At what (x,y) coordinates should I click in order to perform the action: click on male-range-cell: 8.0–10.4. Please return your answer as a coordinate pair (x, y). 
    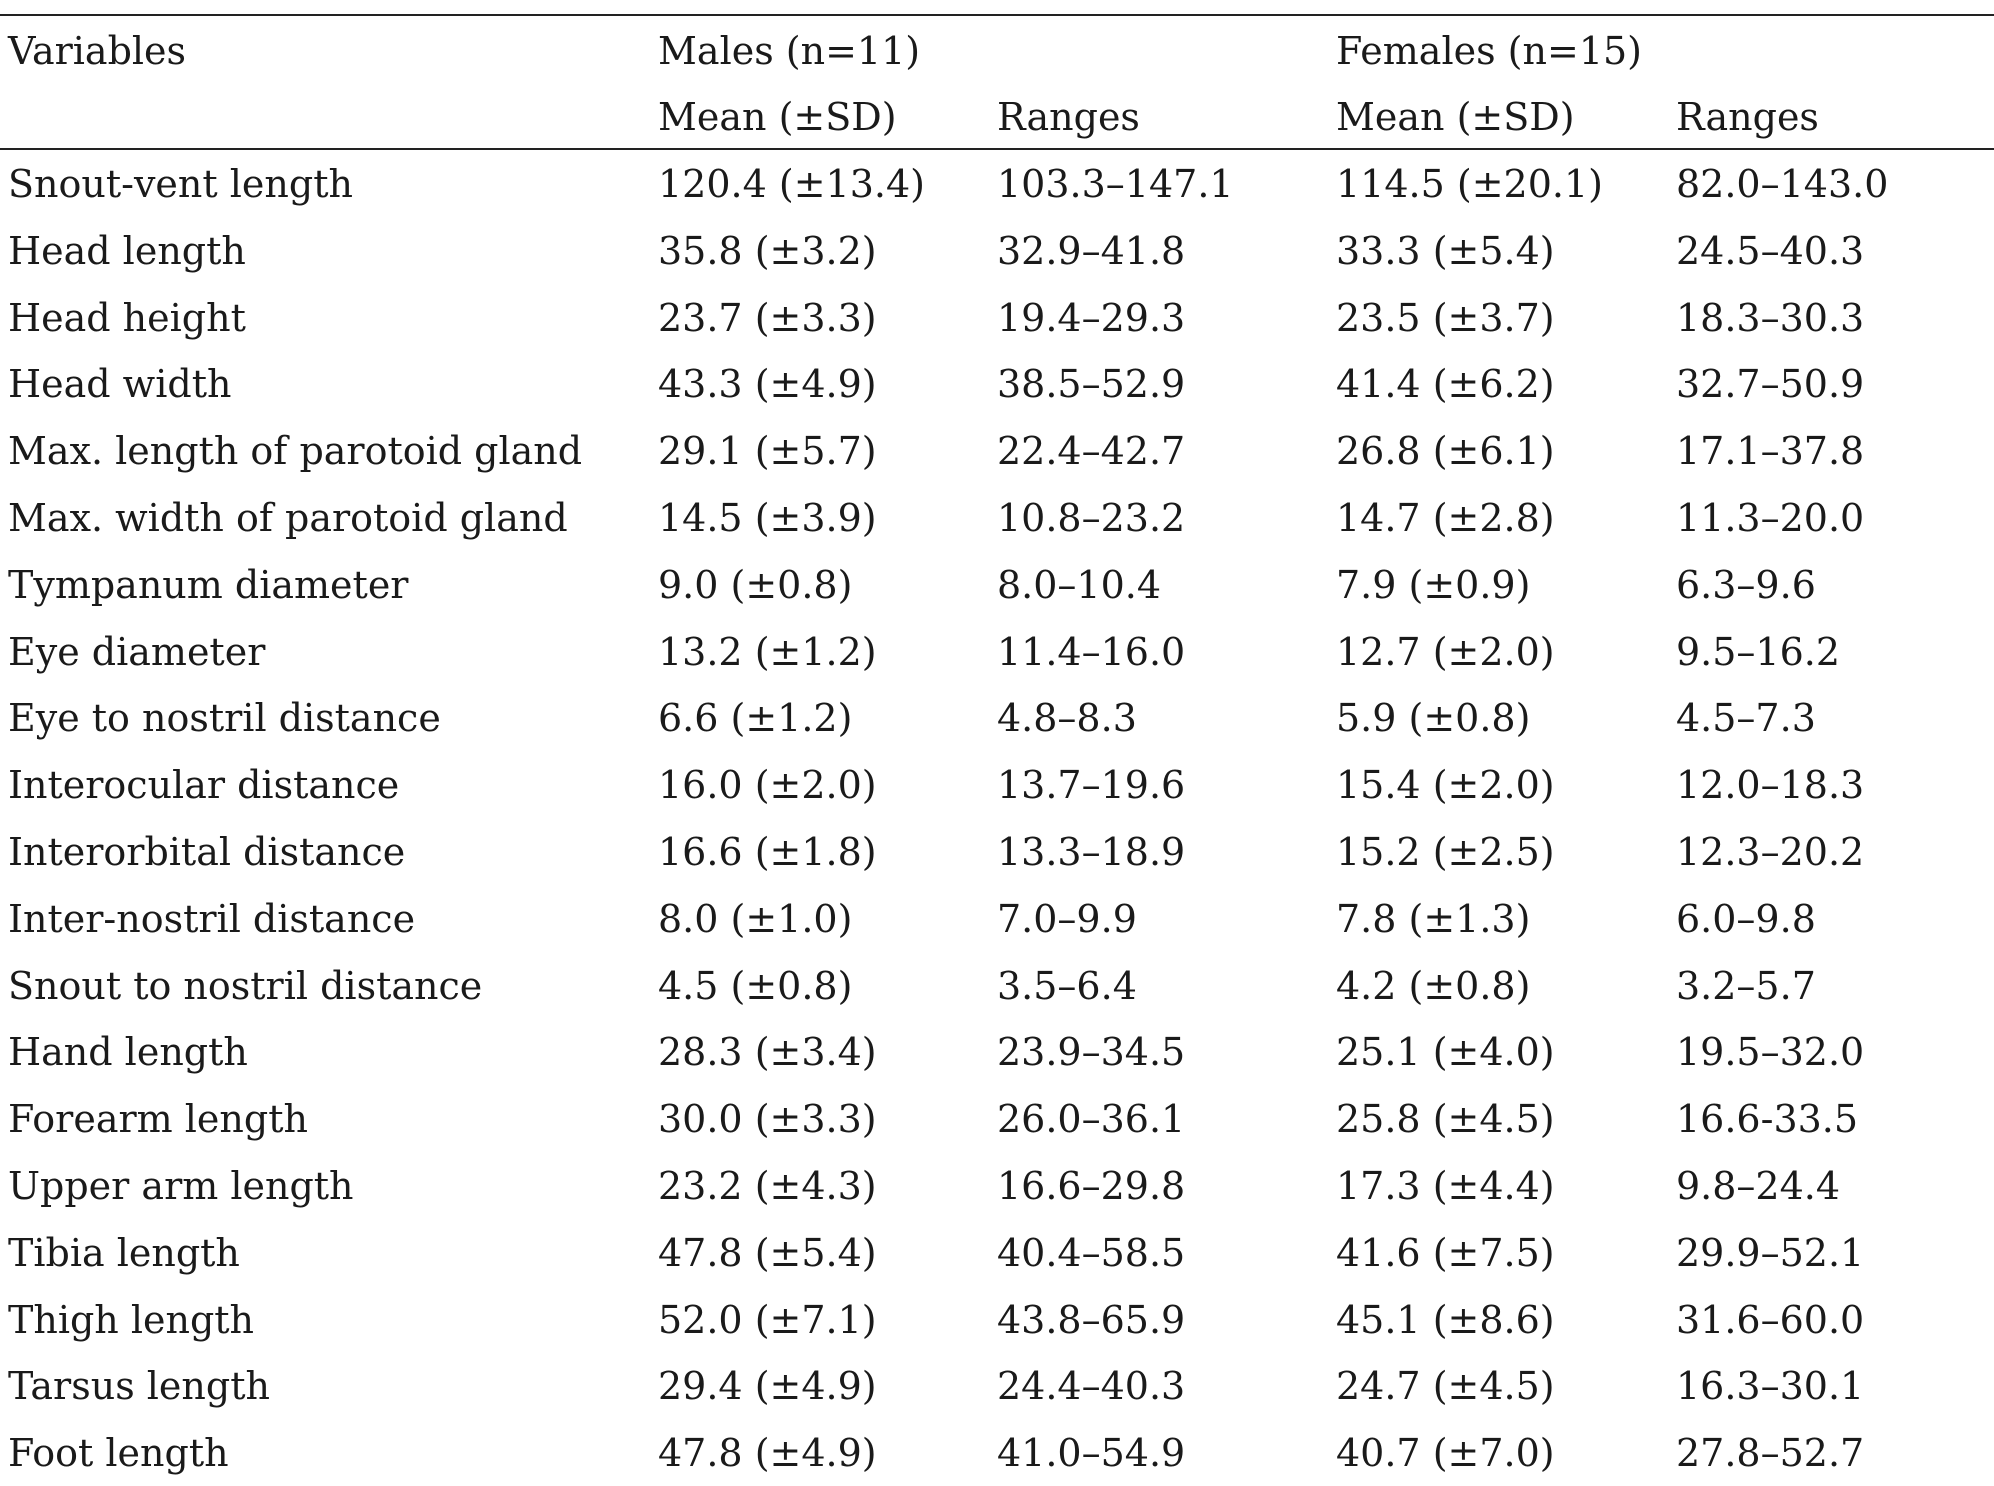
    Looking at the image, I should click on (1079, 584).